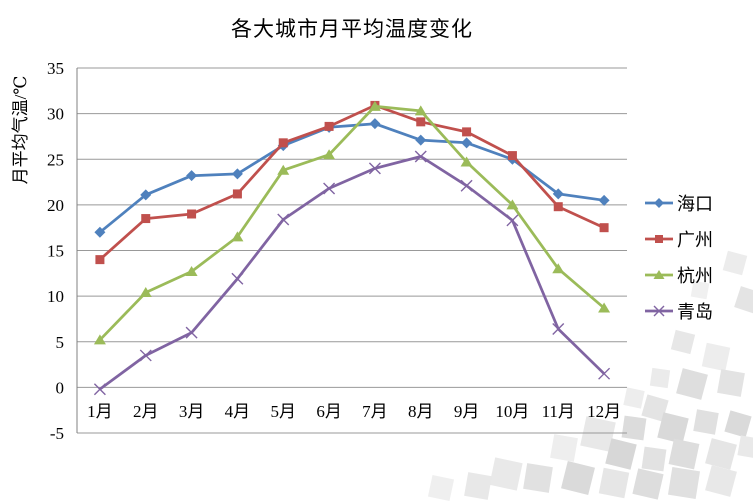 This screenshot has width=753, height=502. What do you see at coordinates (421, 411) in the screenshot?
I see `x-tick-label: 8月` at bounding box center [421, 411].